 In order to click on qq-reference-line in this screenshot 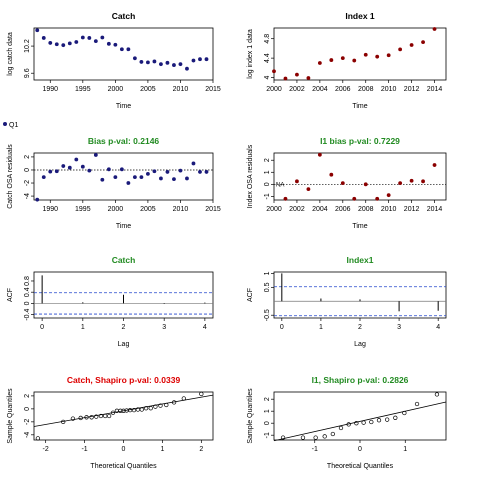, I will do `click(360, 421)`.